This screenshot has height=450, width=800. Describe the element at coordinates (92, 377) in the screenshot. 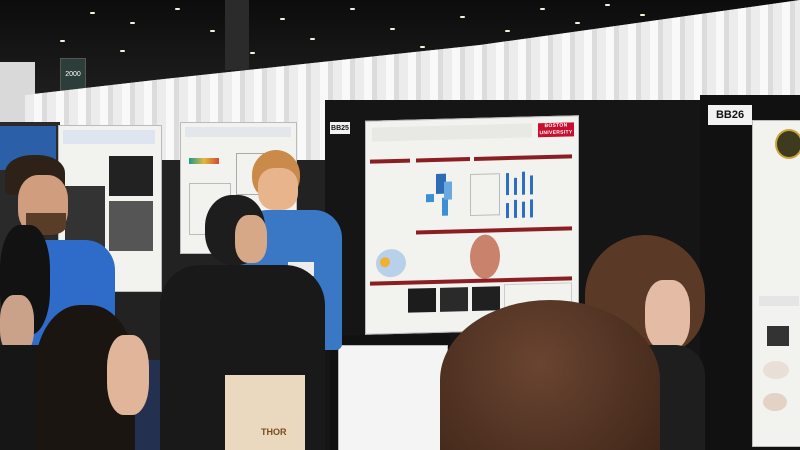

I see `attendee-woman-glasses` at that location.